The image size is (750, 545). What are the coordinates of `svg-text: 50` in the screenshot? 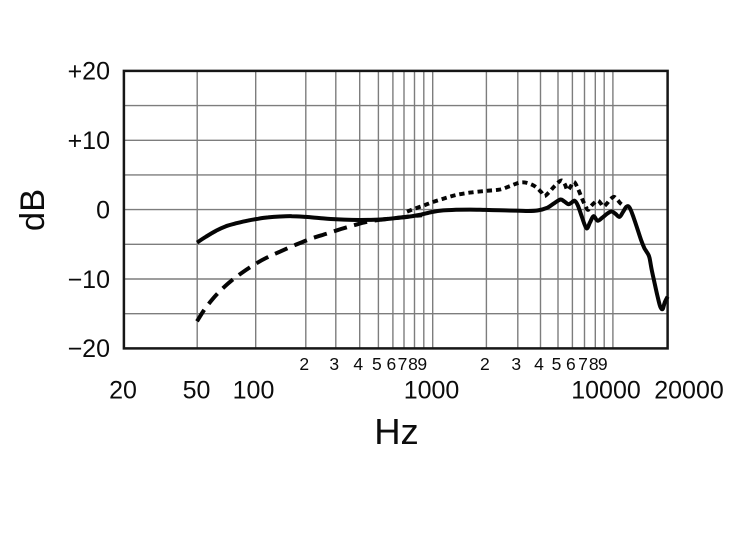 It's located at (197, 391).